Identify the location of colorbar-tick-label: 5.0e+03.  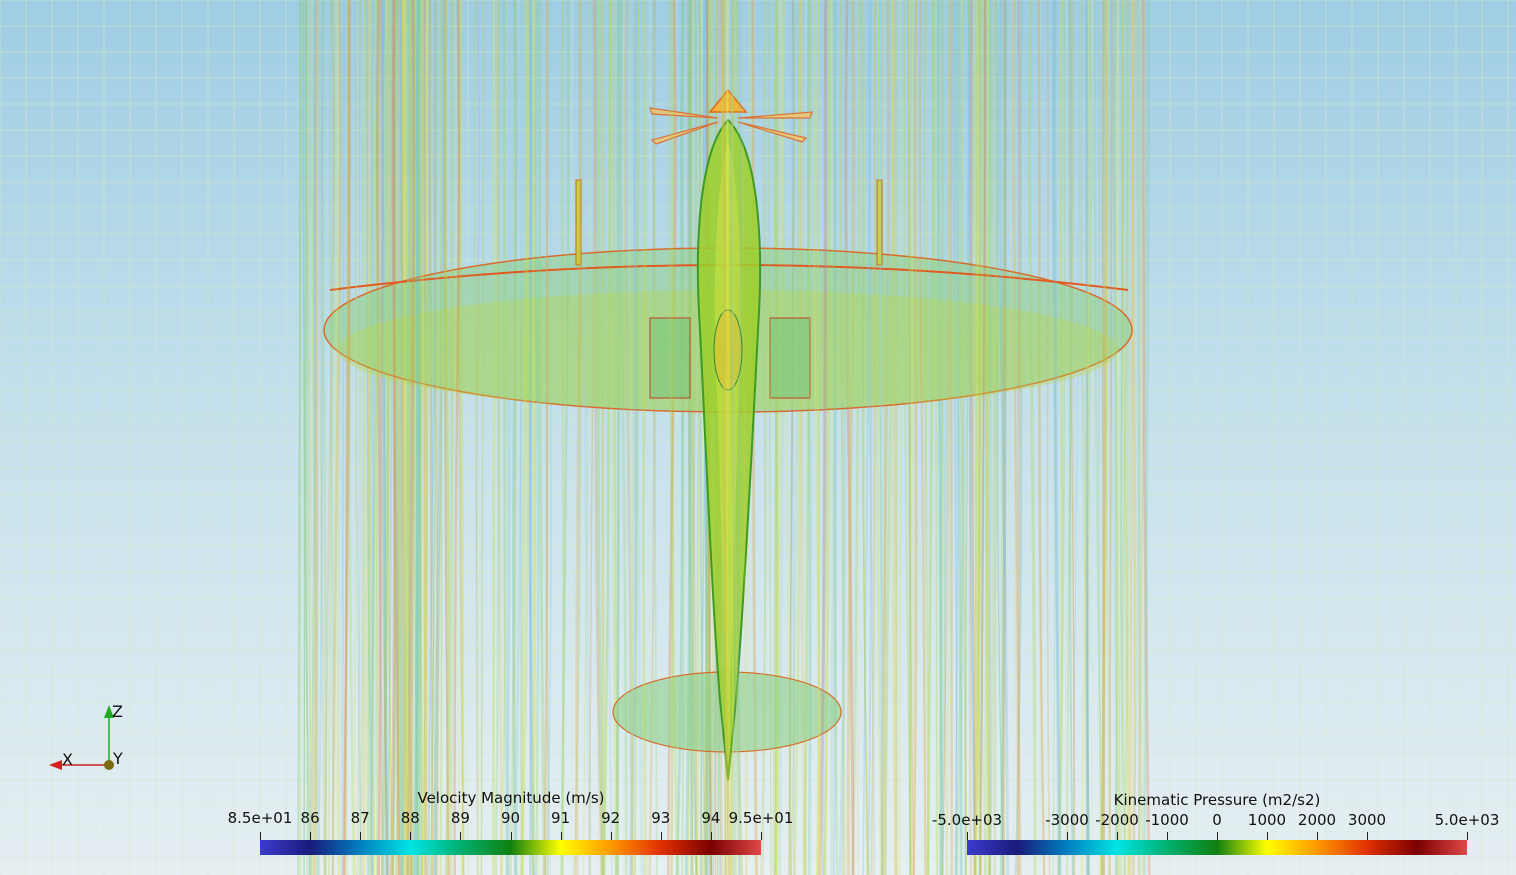
(1467, 820).